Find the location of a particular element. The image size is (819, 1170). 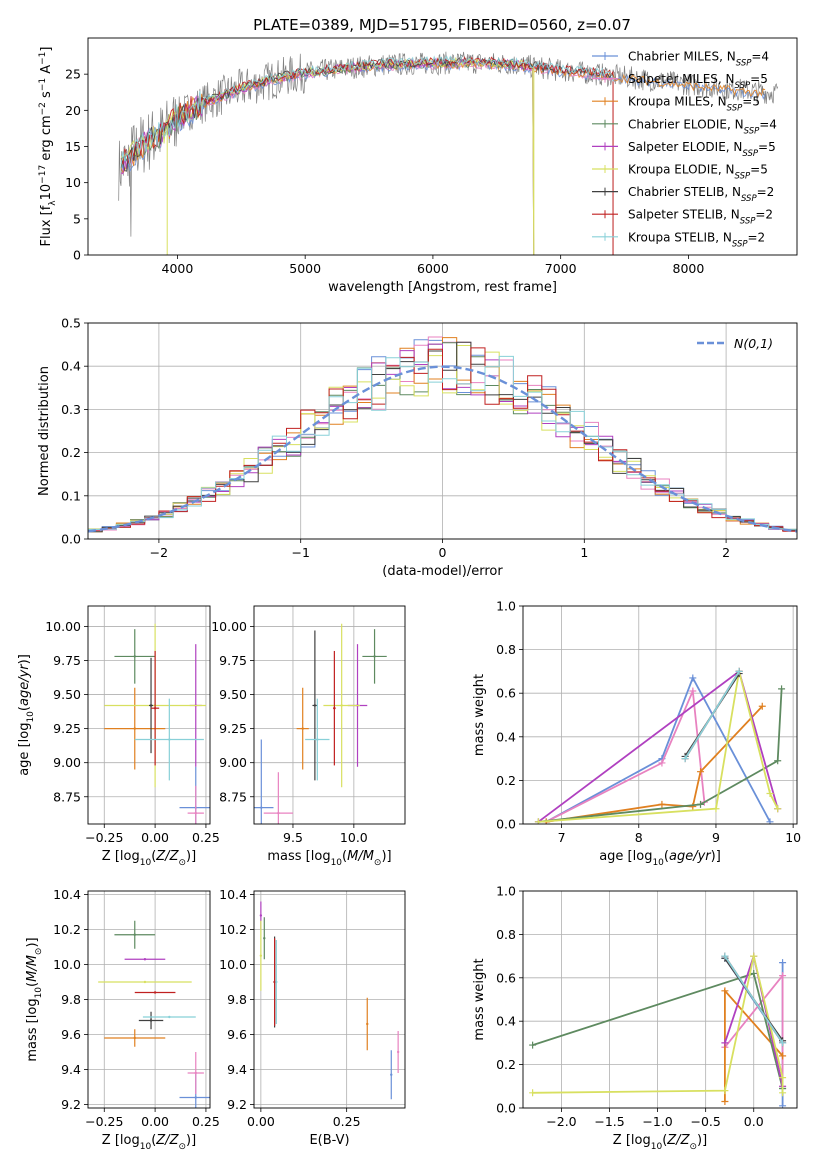

y-tick-label: 9.6 is located at coordinates (71, 1034).